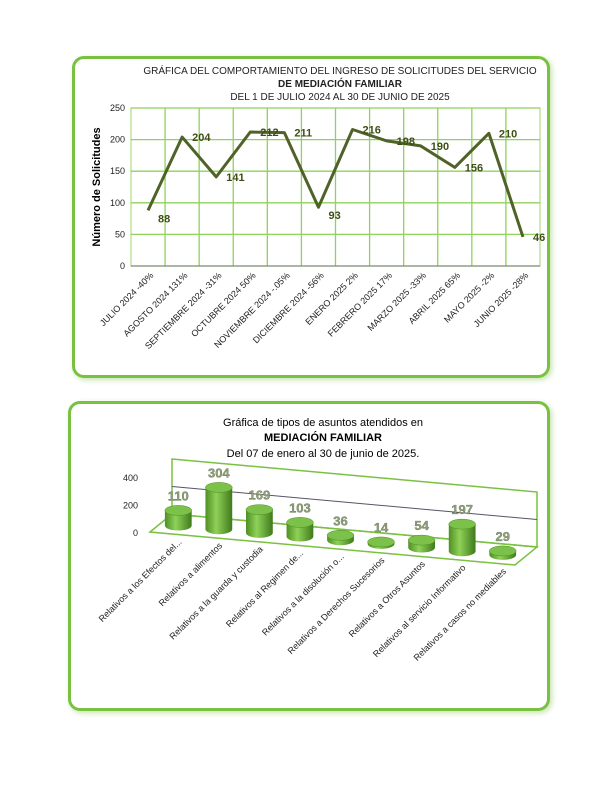 This screenshot has height=796, width=602. I want to click on x-tick-label: Relativos a la guarda y custodia, so click(216, 592).